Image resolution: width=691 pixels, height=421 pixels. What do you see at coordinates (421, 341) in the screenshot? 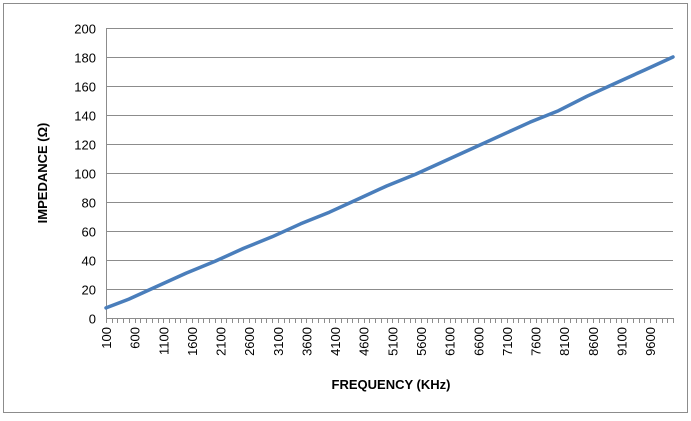
I see `x-tick-label: 5600` at bounding box center [421, 341].